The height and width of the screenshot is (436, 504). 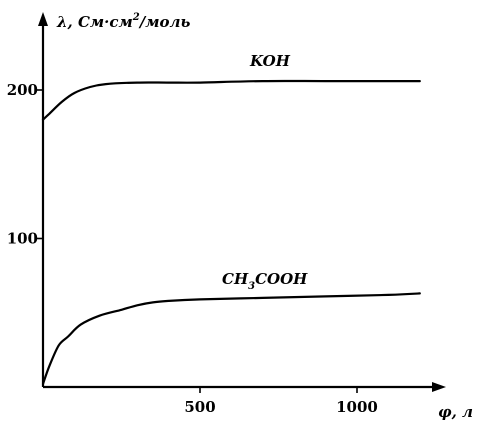 I want to click on ch3cooh-part-a: CH, so click(x=235, y=279).